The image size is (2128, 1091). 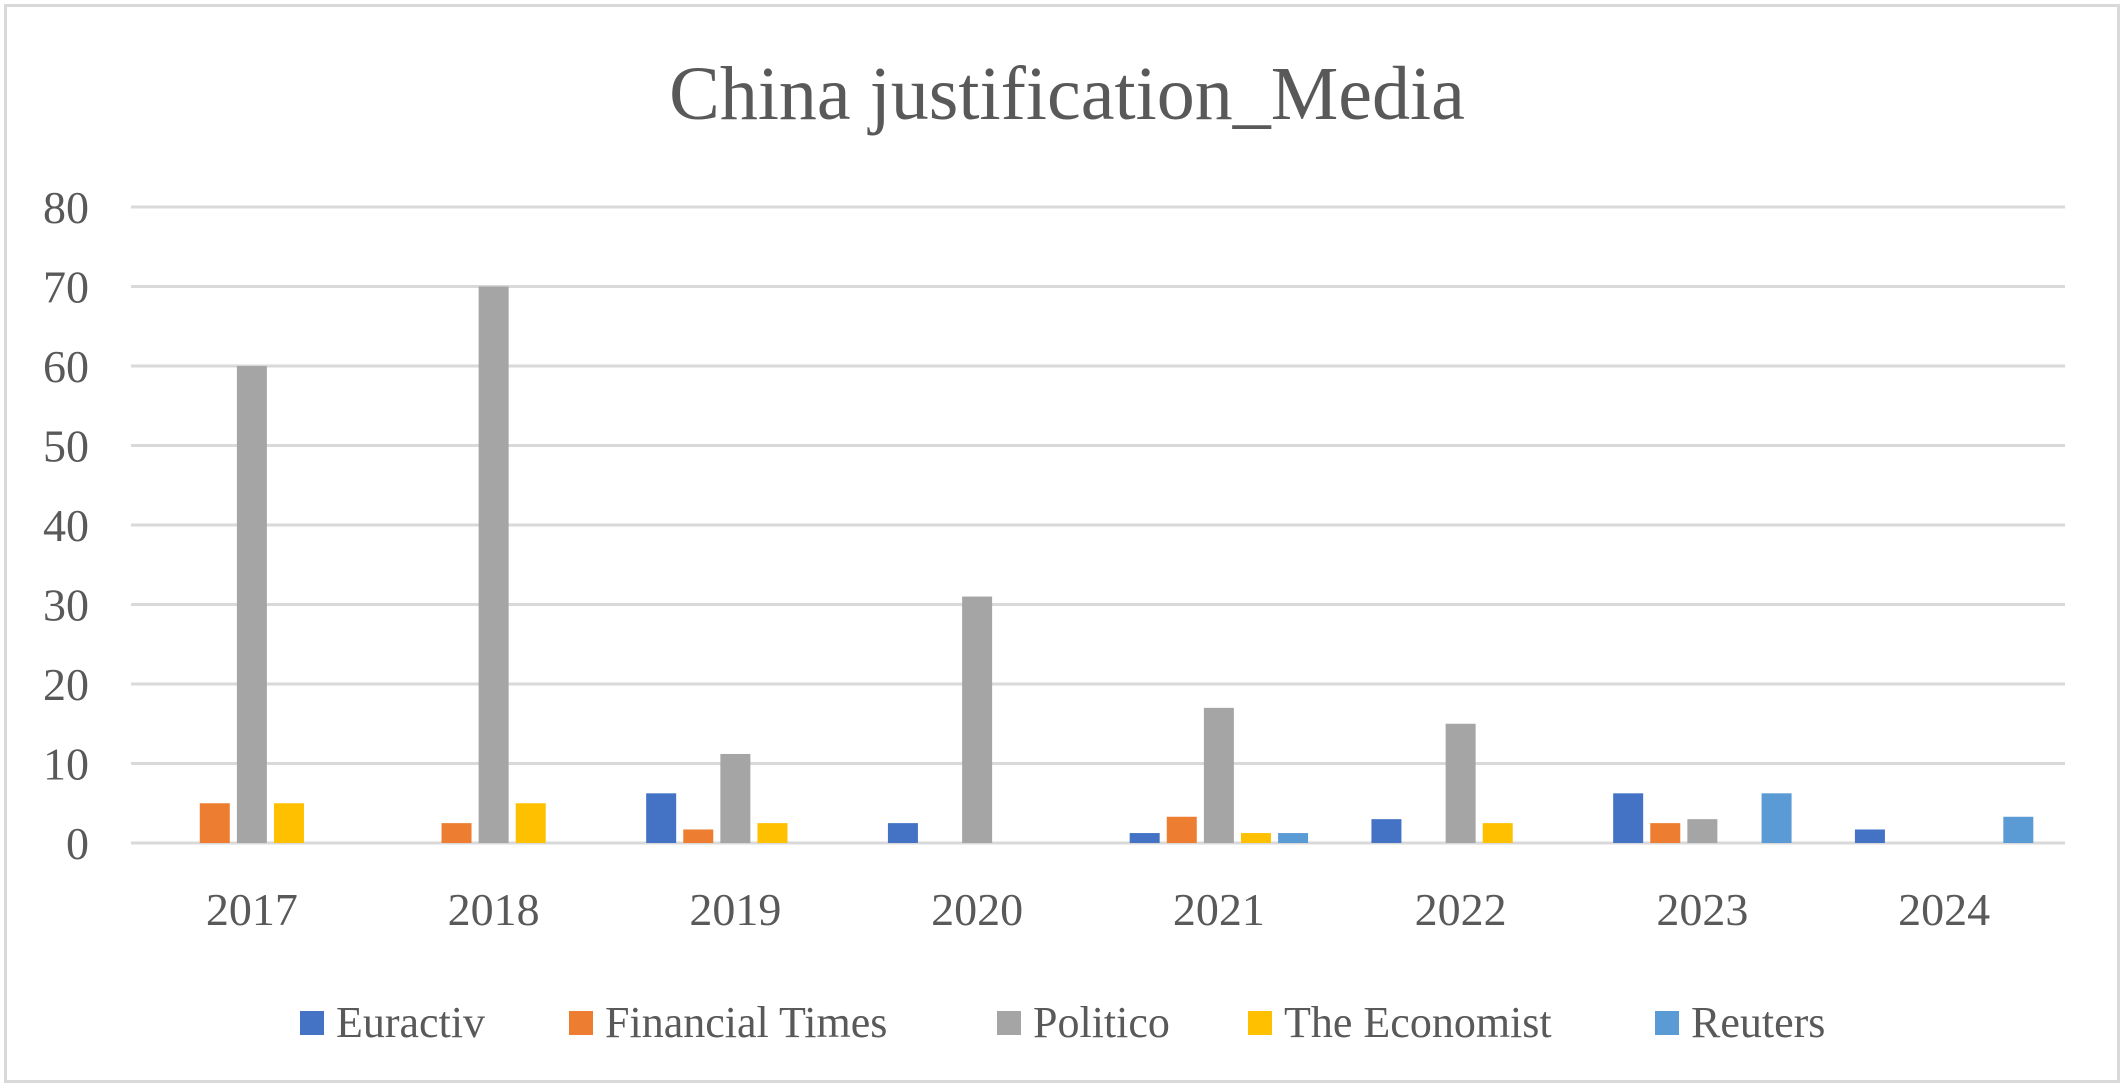 I want to click on x-tick-label: 2017, so click(x=252, y=909).